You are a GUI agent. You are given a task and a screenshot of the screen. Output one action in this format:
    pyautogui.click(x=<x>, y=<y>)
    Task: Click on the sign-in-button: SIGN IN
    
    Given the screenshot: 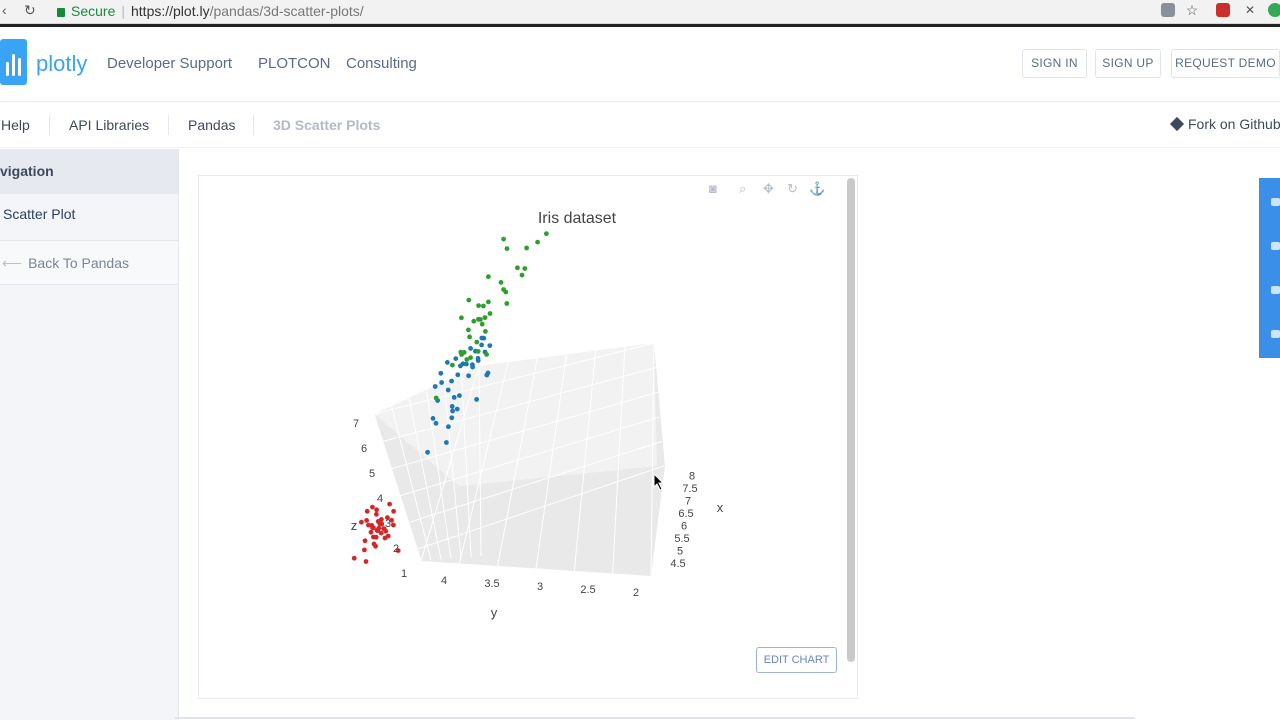 What is the action you would take?
    pyautogui.click(x=1054, y=63)
    